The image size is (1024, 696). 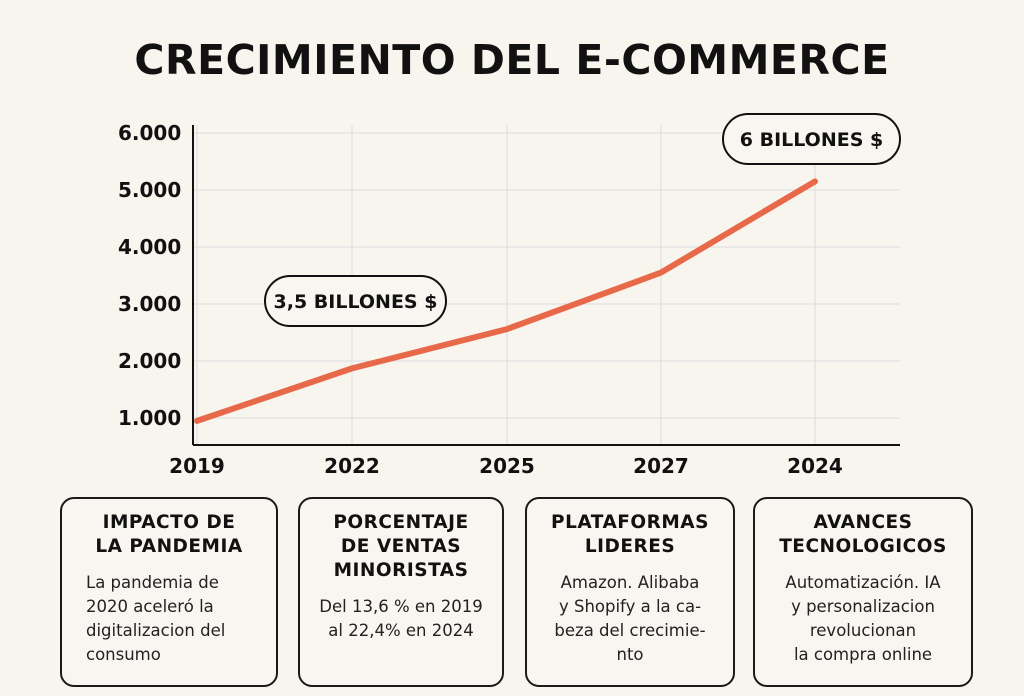 What do you see at coordinates (149, 190) in the screenshot?
I see `y-tick-label: 5.000` at bounding box center [149, 190].